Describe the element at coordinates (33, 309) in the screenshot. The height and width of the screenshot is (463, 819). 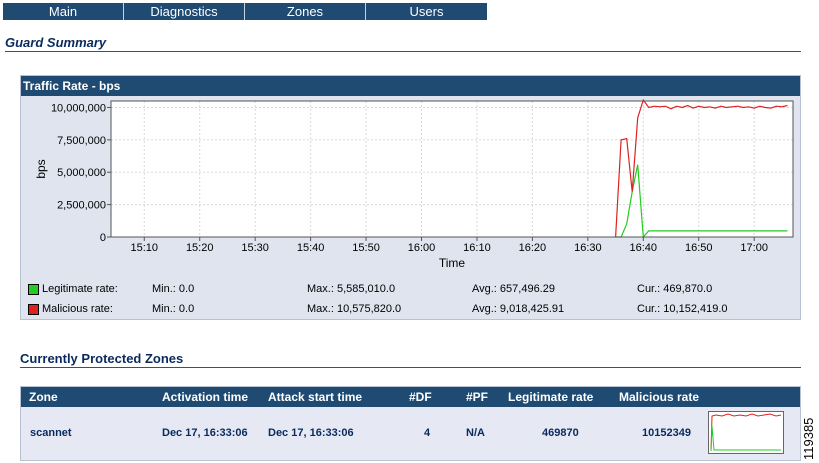
I see `malicious-swatch` at that location.